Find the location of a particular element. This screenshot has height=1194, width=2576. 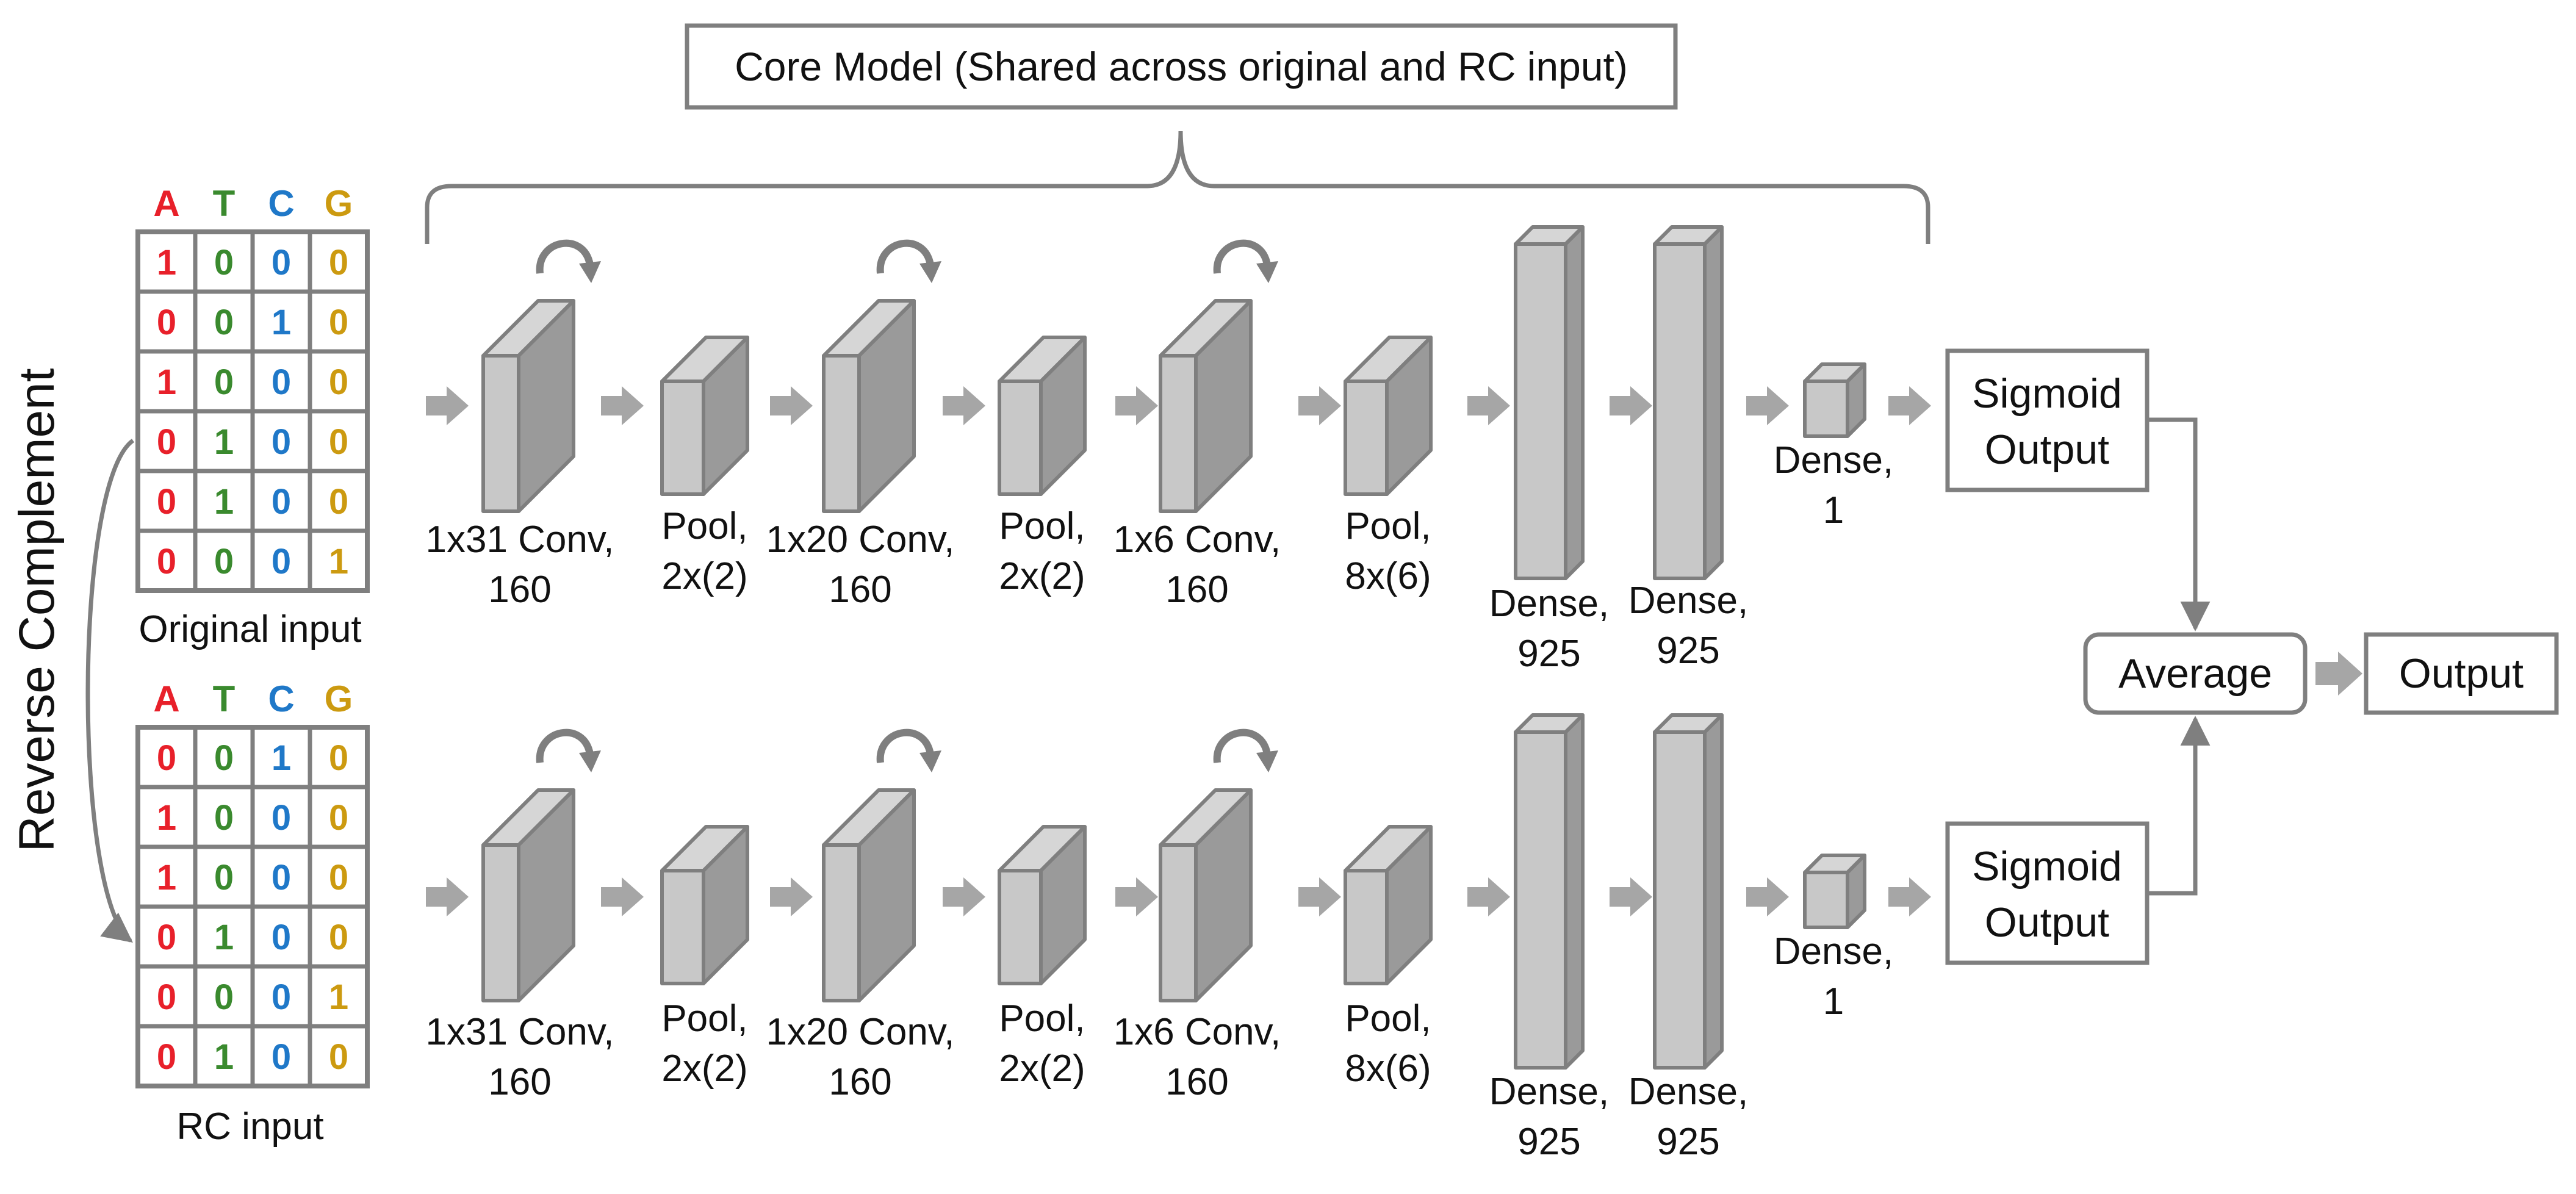

layer-label-line2: 8x(6) is located at coordinates (1388, 576).